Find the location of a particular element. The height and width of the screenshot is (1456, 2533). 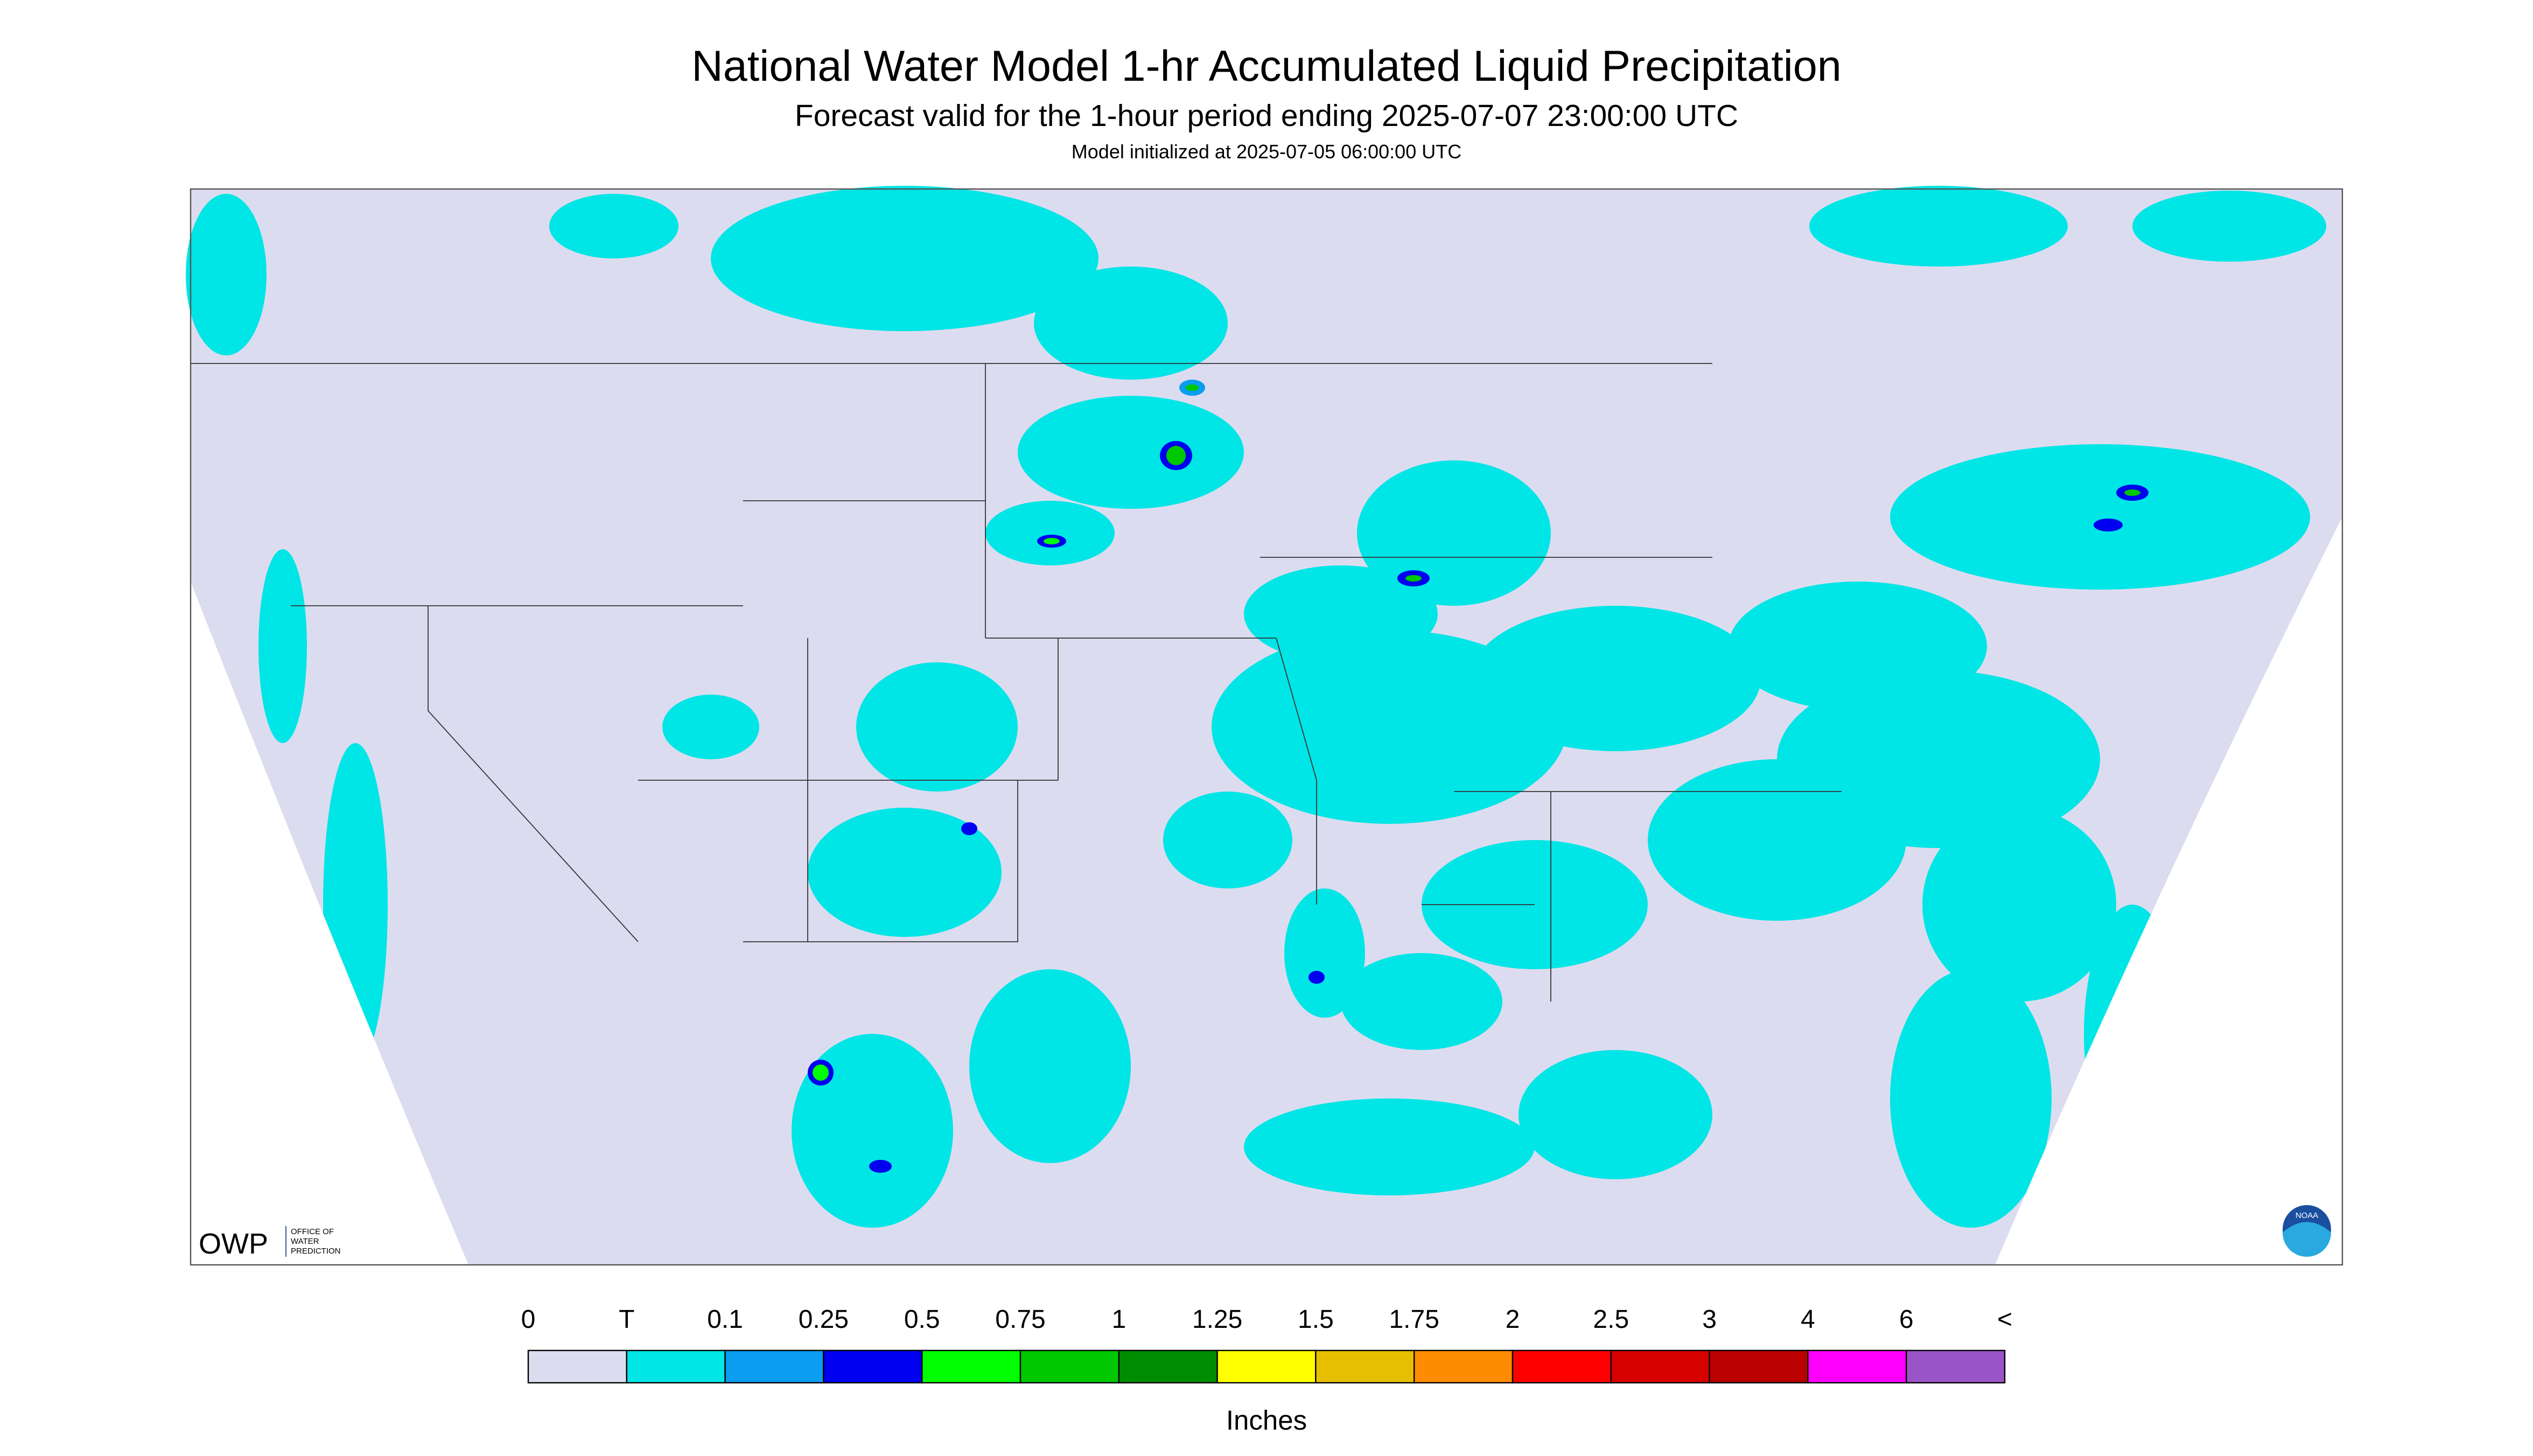

noaa-text: NOAA is located at coordinates (2307, 1215).